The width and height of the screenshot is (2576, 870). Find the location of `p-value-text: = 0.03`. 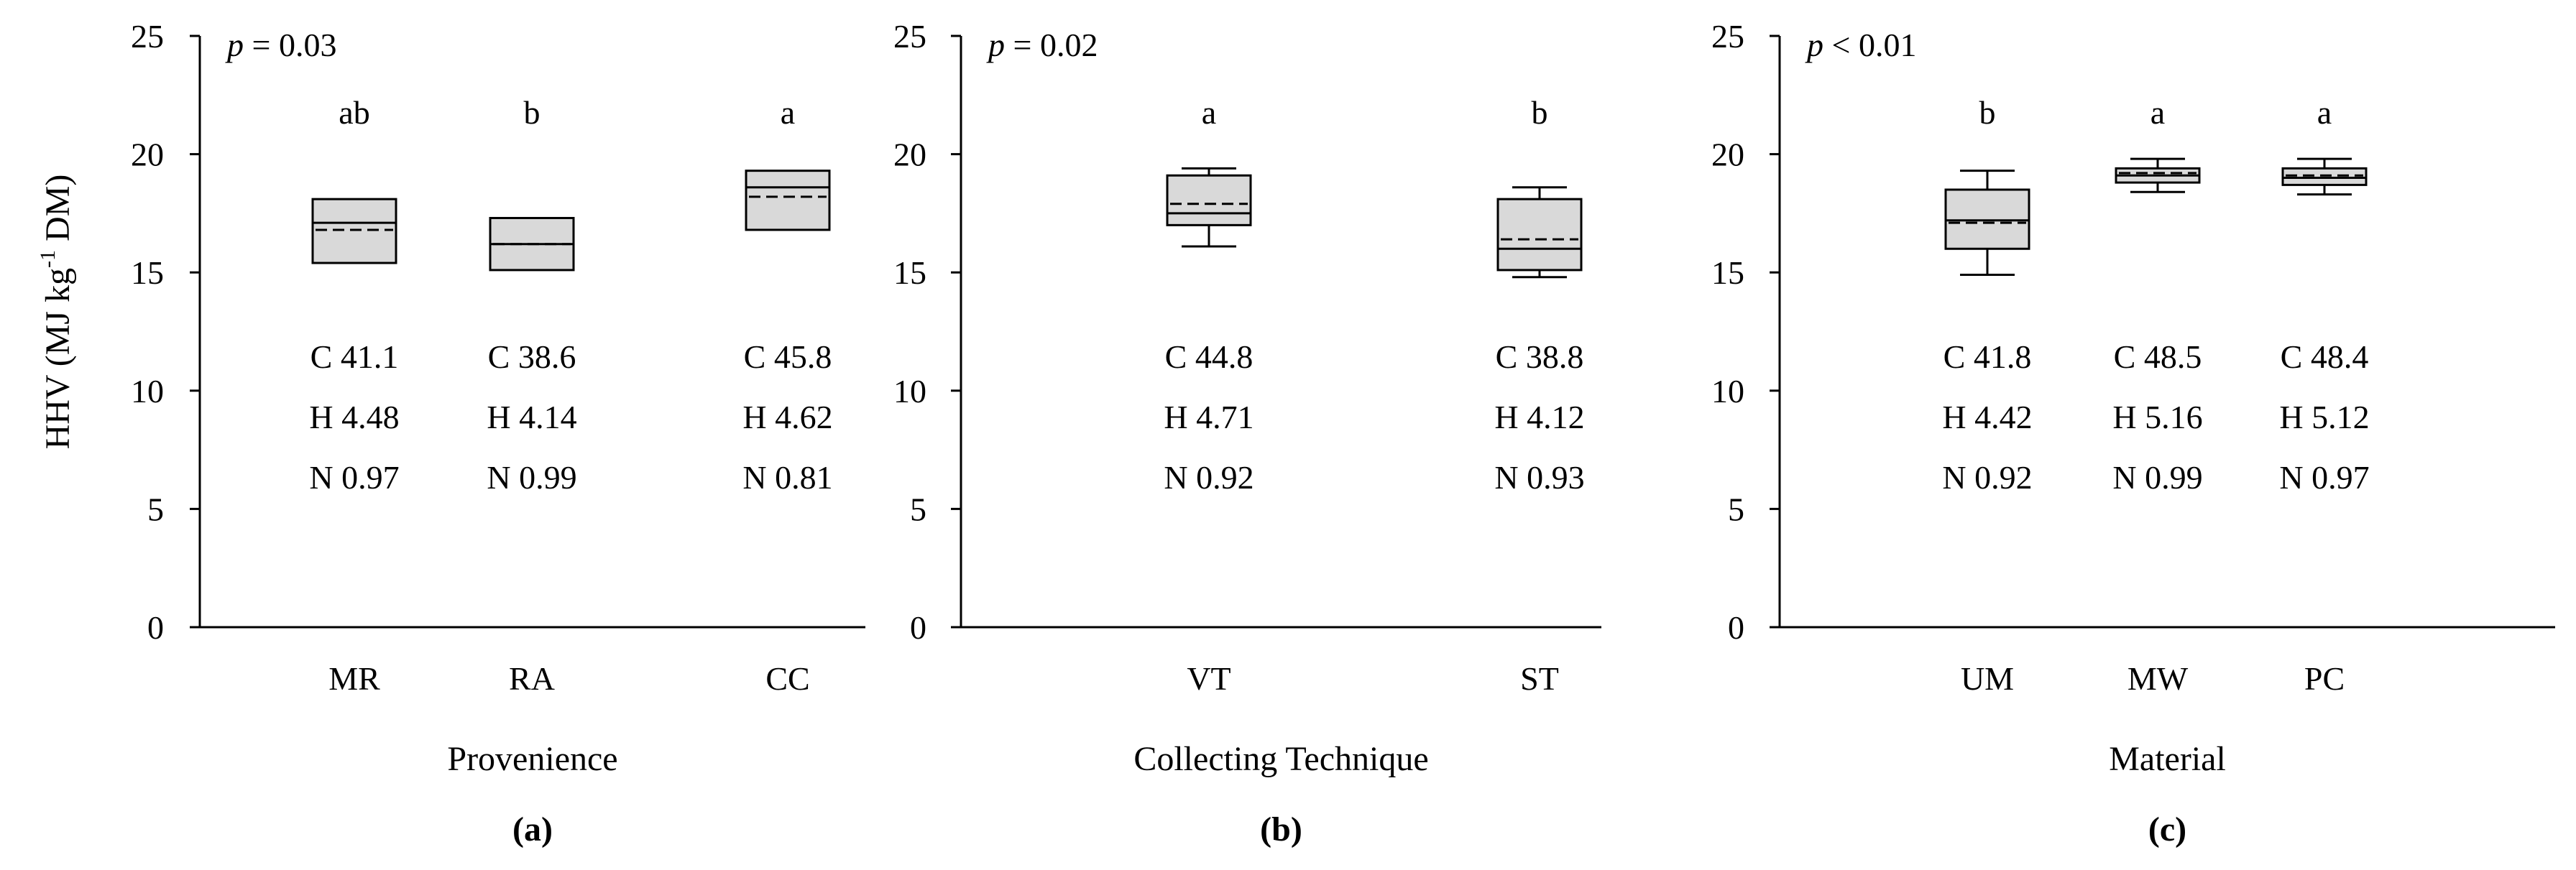

p-value-text: = 0.03 is located at coordinates (290, 45).